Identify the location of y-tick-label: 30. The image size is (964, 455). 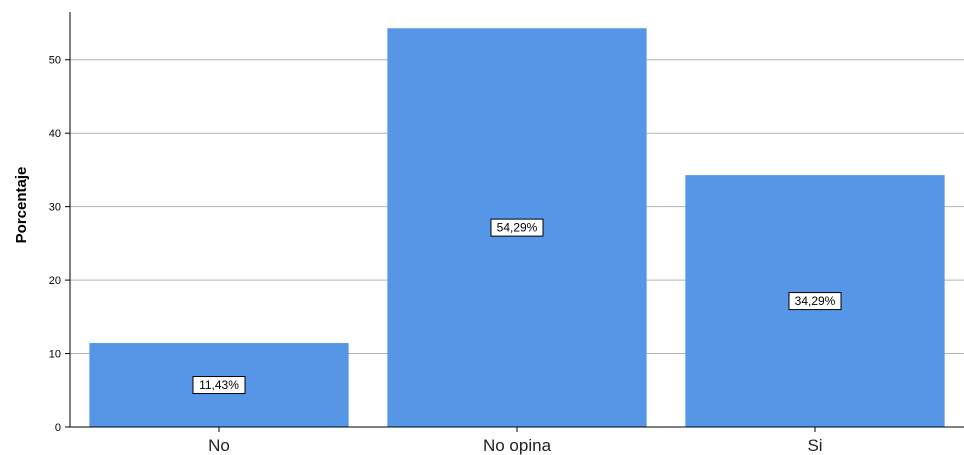
(55, 208).